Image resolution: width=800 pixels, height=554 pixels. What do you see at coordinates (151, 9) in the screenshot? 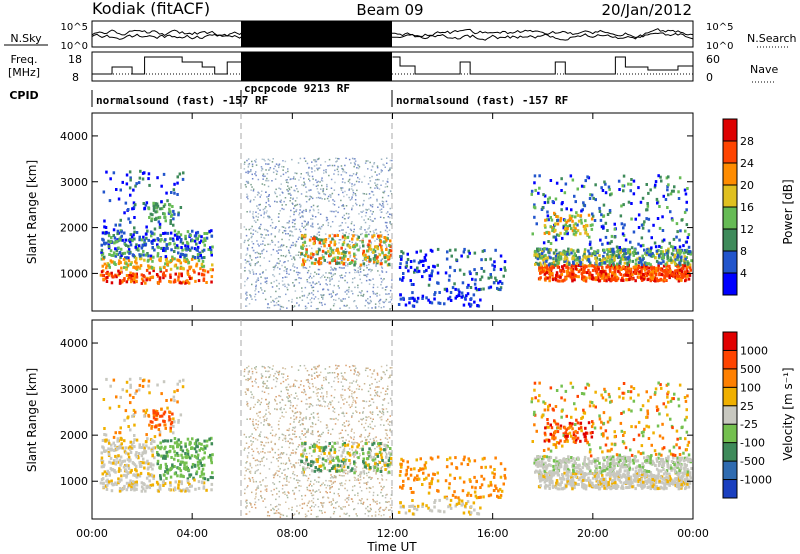
I see `station-title: Kodiak (fitACF)` at bounding box center [151, 9].